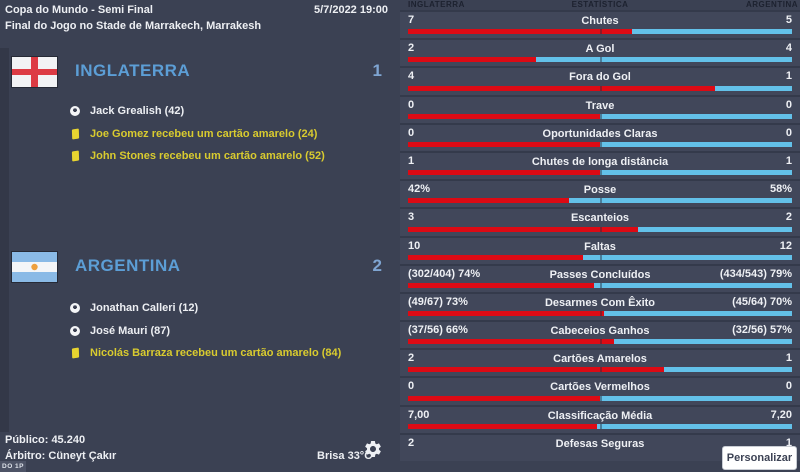  I want to click on stat-row: 3 2 Escanteios, so click(600, 221).